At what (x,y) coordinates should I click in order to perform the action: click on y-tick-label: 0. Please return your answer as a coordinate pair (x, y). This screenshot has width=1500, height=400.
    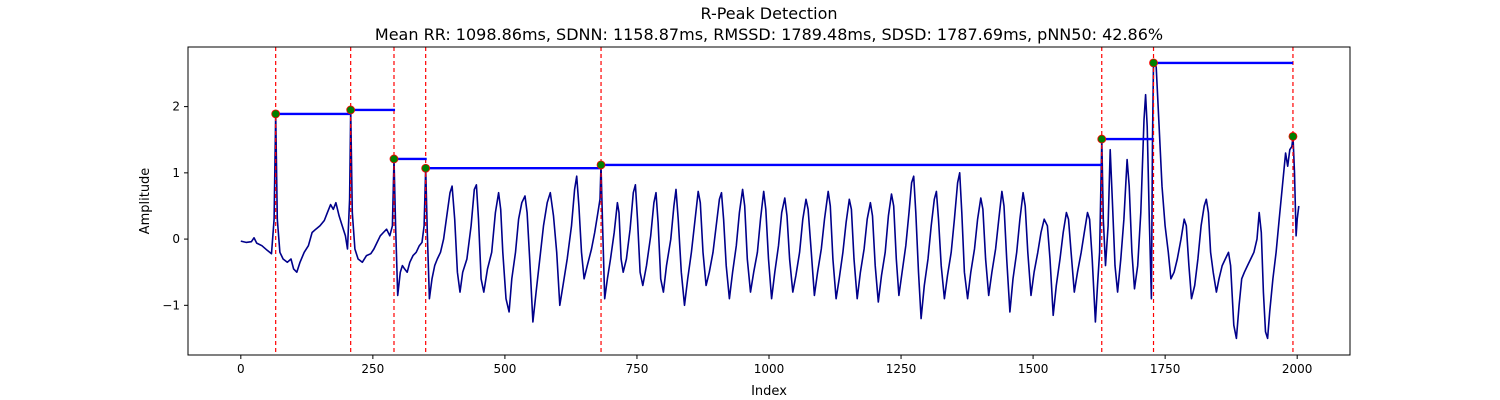
    Looking at the image, I should click on (176, 239).